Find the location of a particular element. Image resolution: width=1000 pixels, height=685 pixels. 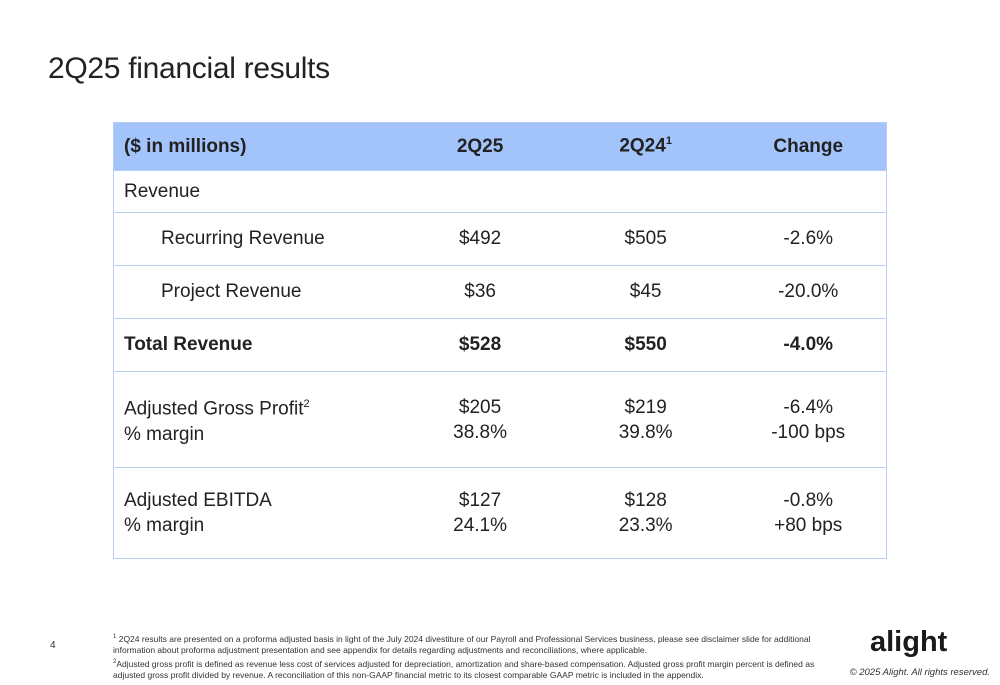

ebitda-2q25: $127 24.1% is located at coordinates (480, 513).